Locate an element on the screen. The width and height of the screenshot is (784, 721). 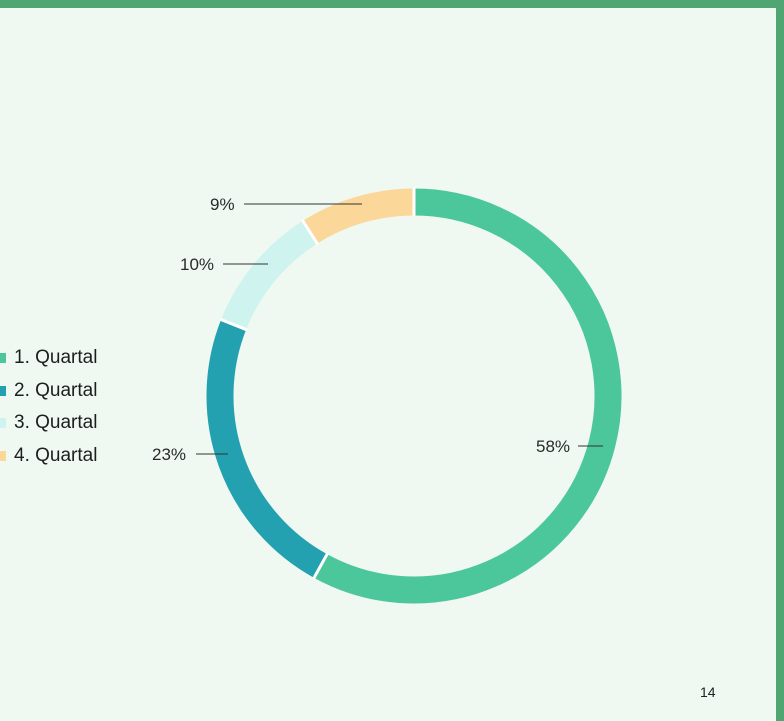
data-label-q2: 23% is located at coordinates (169, 454).